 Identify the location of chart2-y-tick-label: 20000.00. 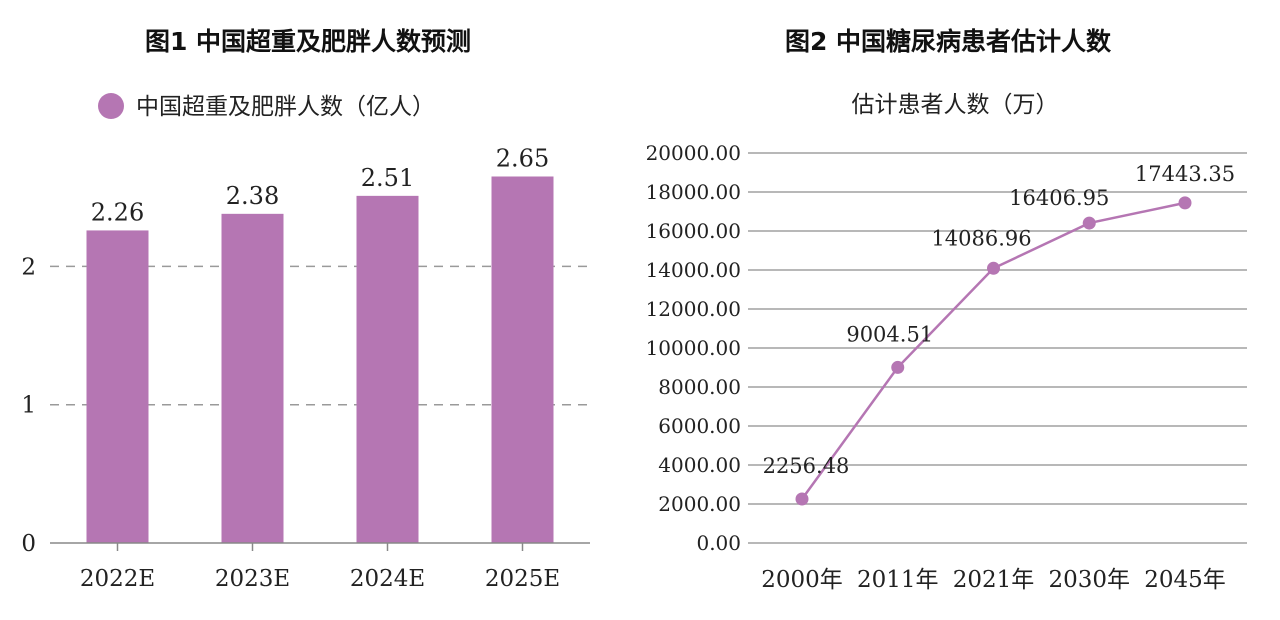
(693, 153).